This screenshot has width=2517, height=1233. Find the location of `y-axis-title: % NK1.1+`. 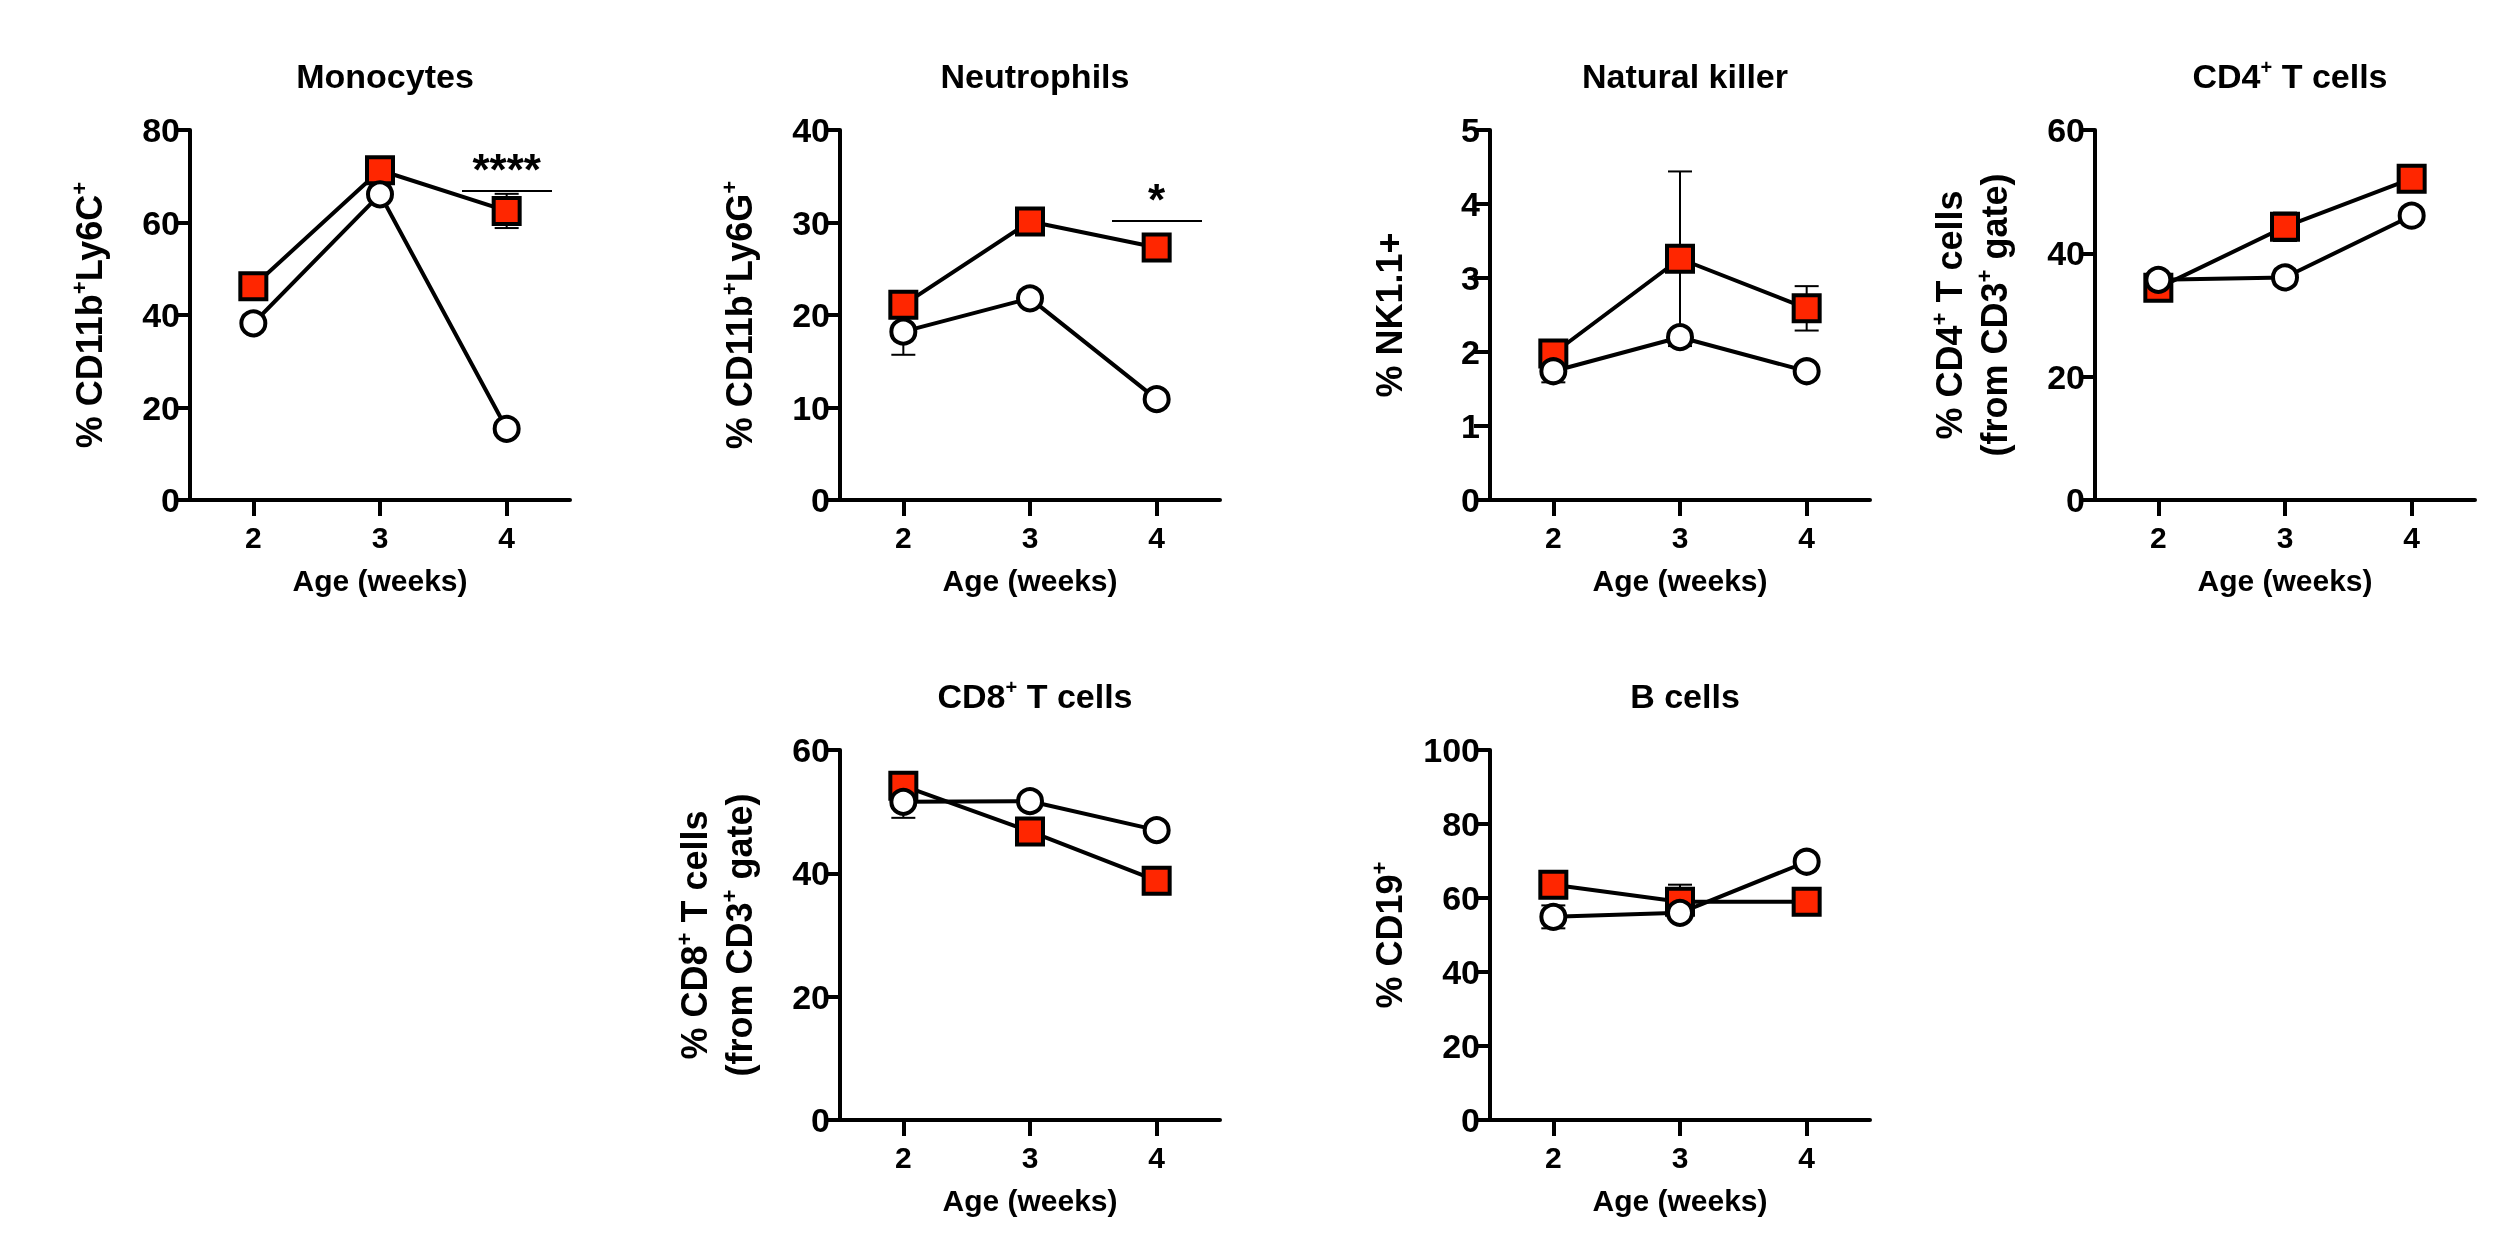

y-axis-title: % NK1.1+ is located at coordinates (1389, 315).